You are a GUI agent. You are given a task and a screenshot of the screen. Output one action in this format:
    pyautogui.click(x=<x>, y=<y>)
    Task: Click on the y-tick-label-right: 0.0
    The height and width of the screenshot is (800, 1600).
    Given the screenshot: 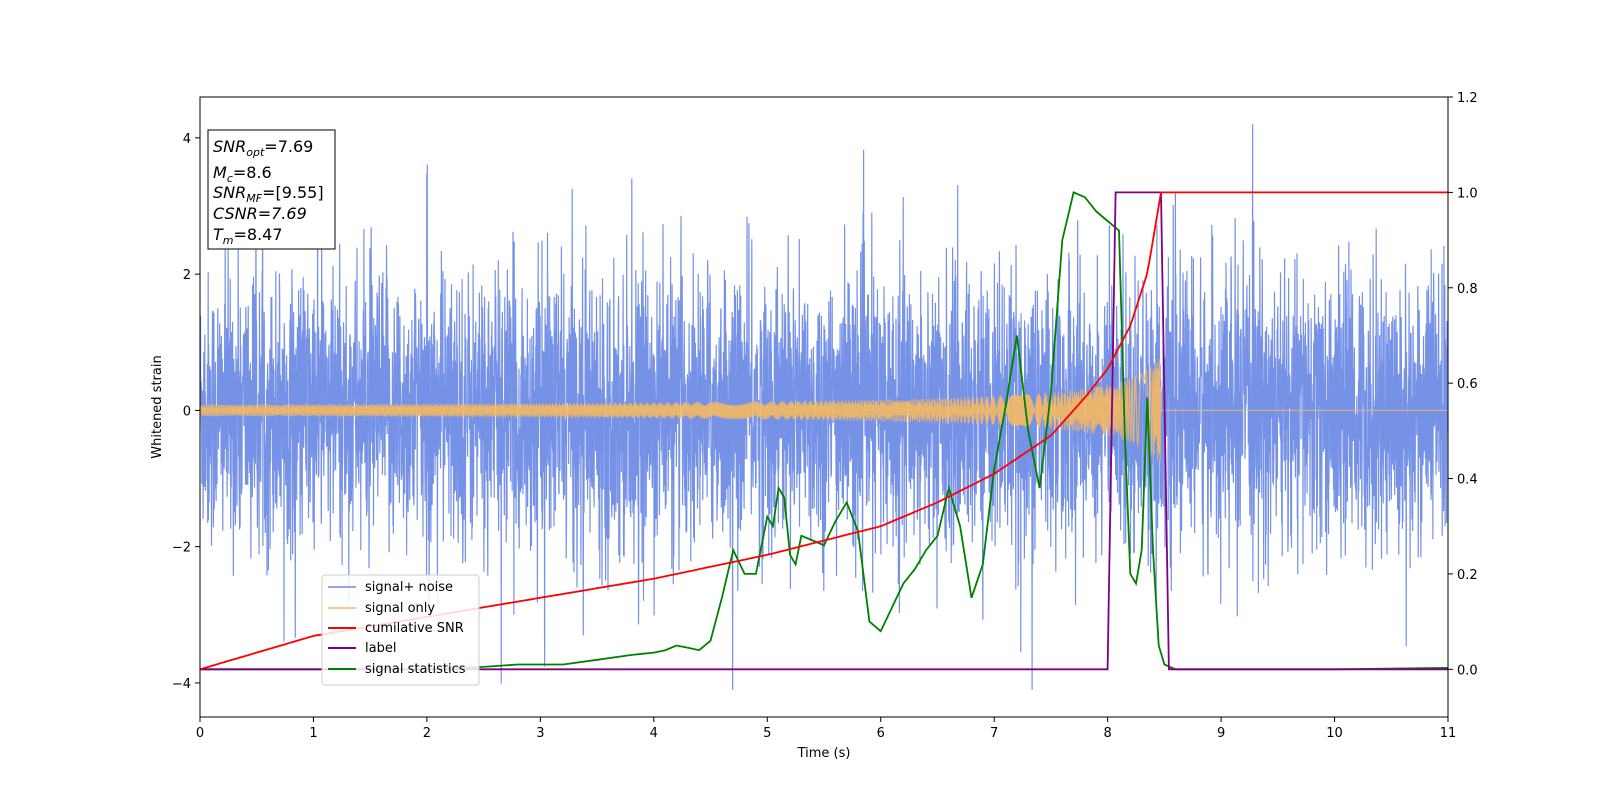 What is the action you would take?
    pyautogui.click(x=1467, y=670)
    